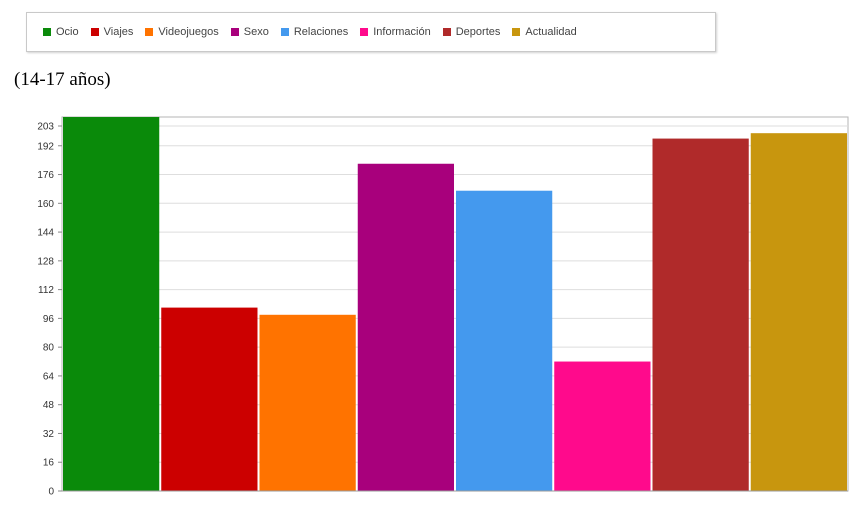 This screenshot has height=516, width=865. I want to click on legend-item: Ocio, so click(61, 32).